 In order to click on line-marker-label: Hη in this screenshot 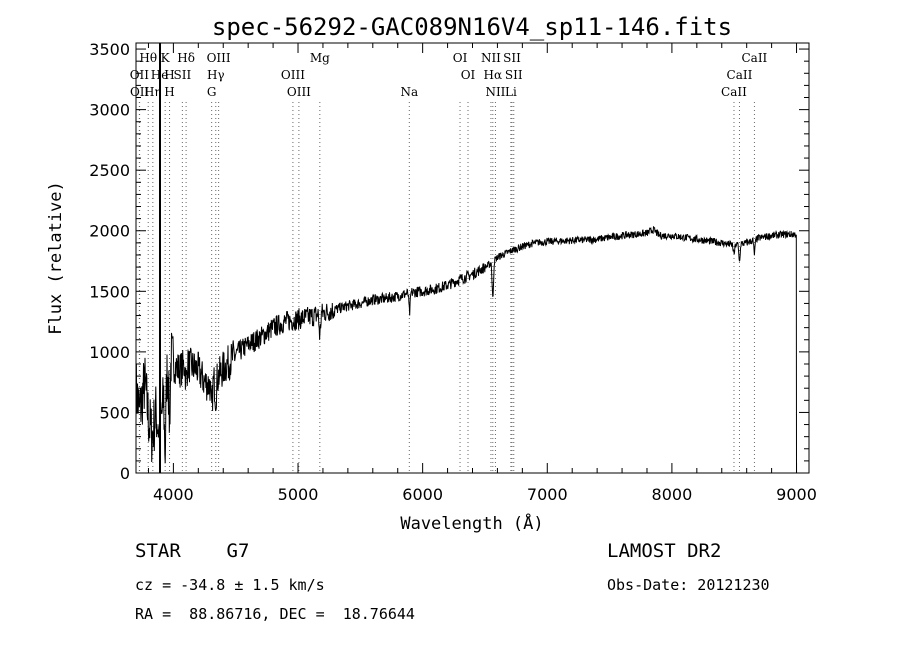, I will do `click(153, 92)`.